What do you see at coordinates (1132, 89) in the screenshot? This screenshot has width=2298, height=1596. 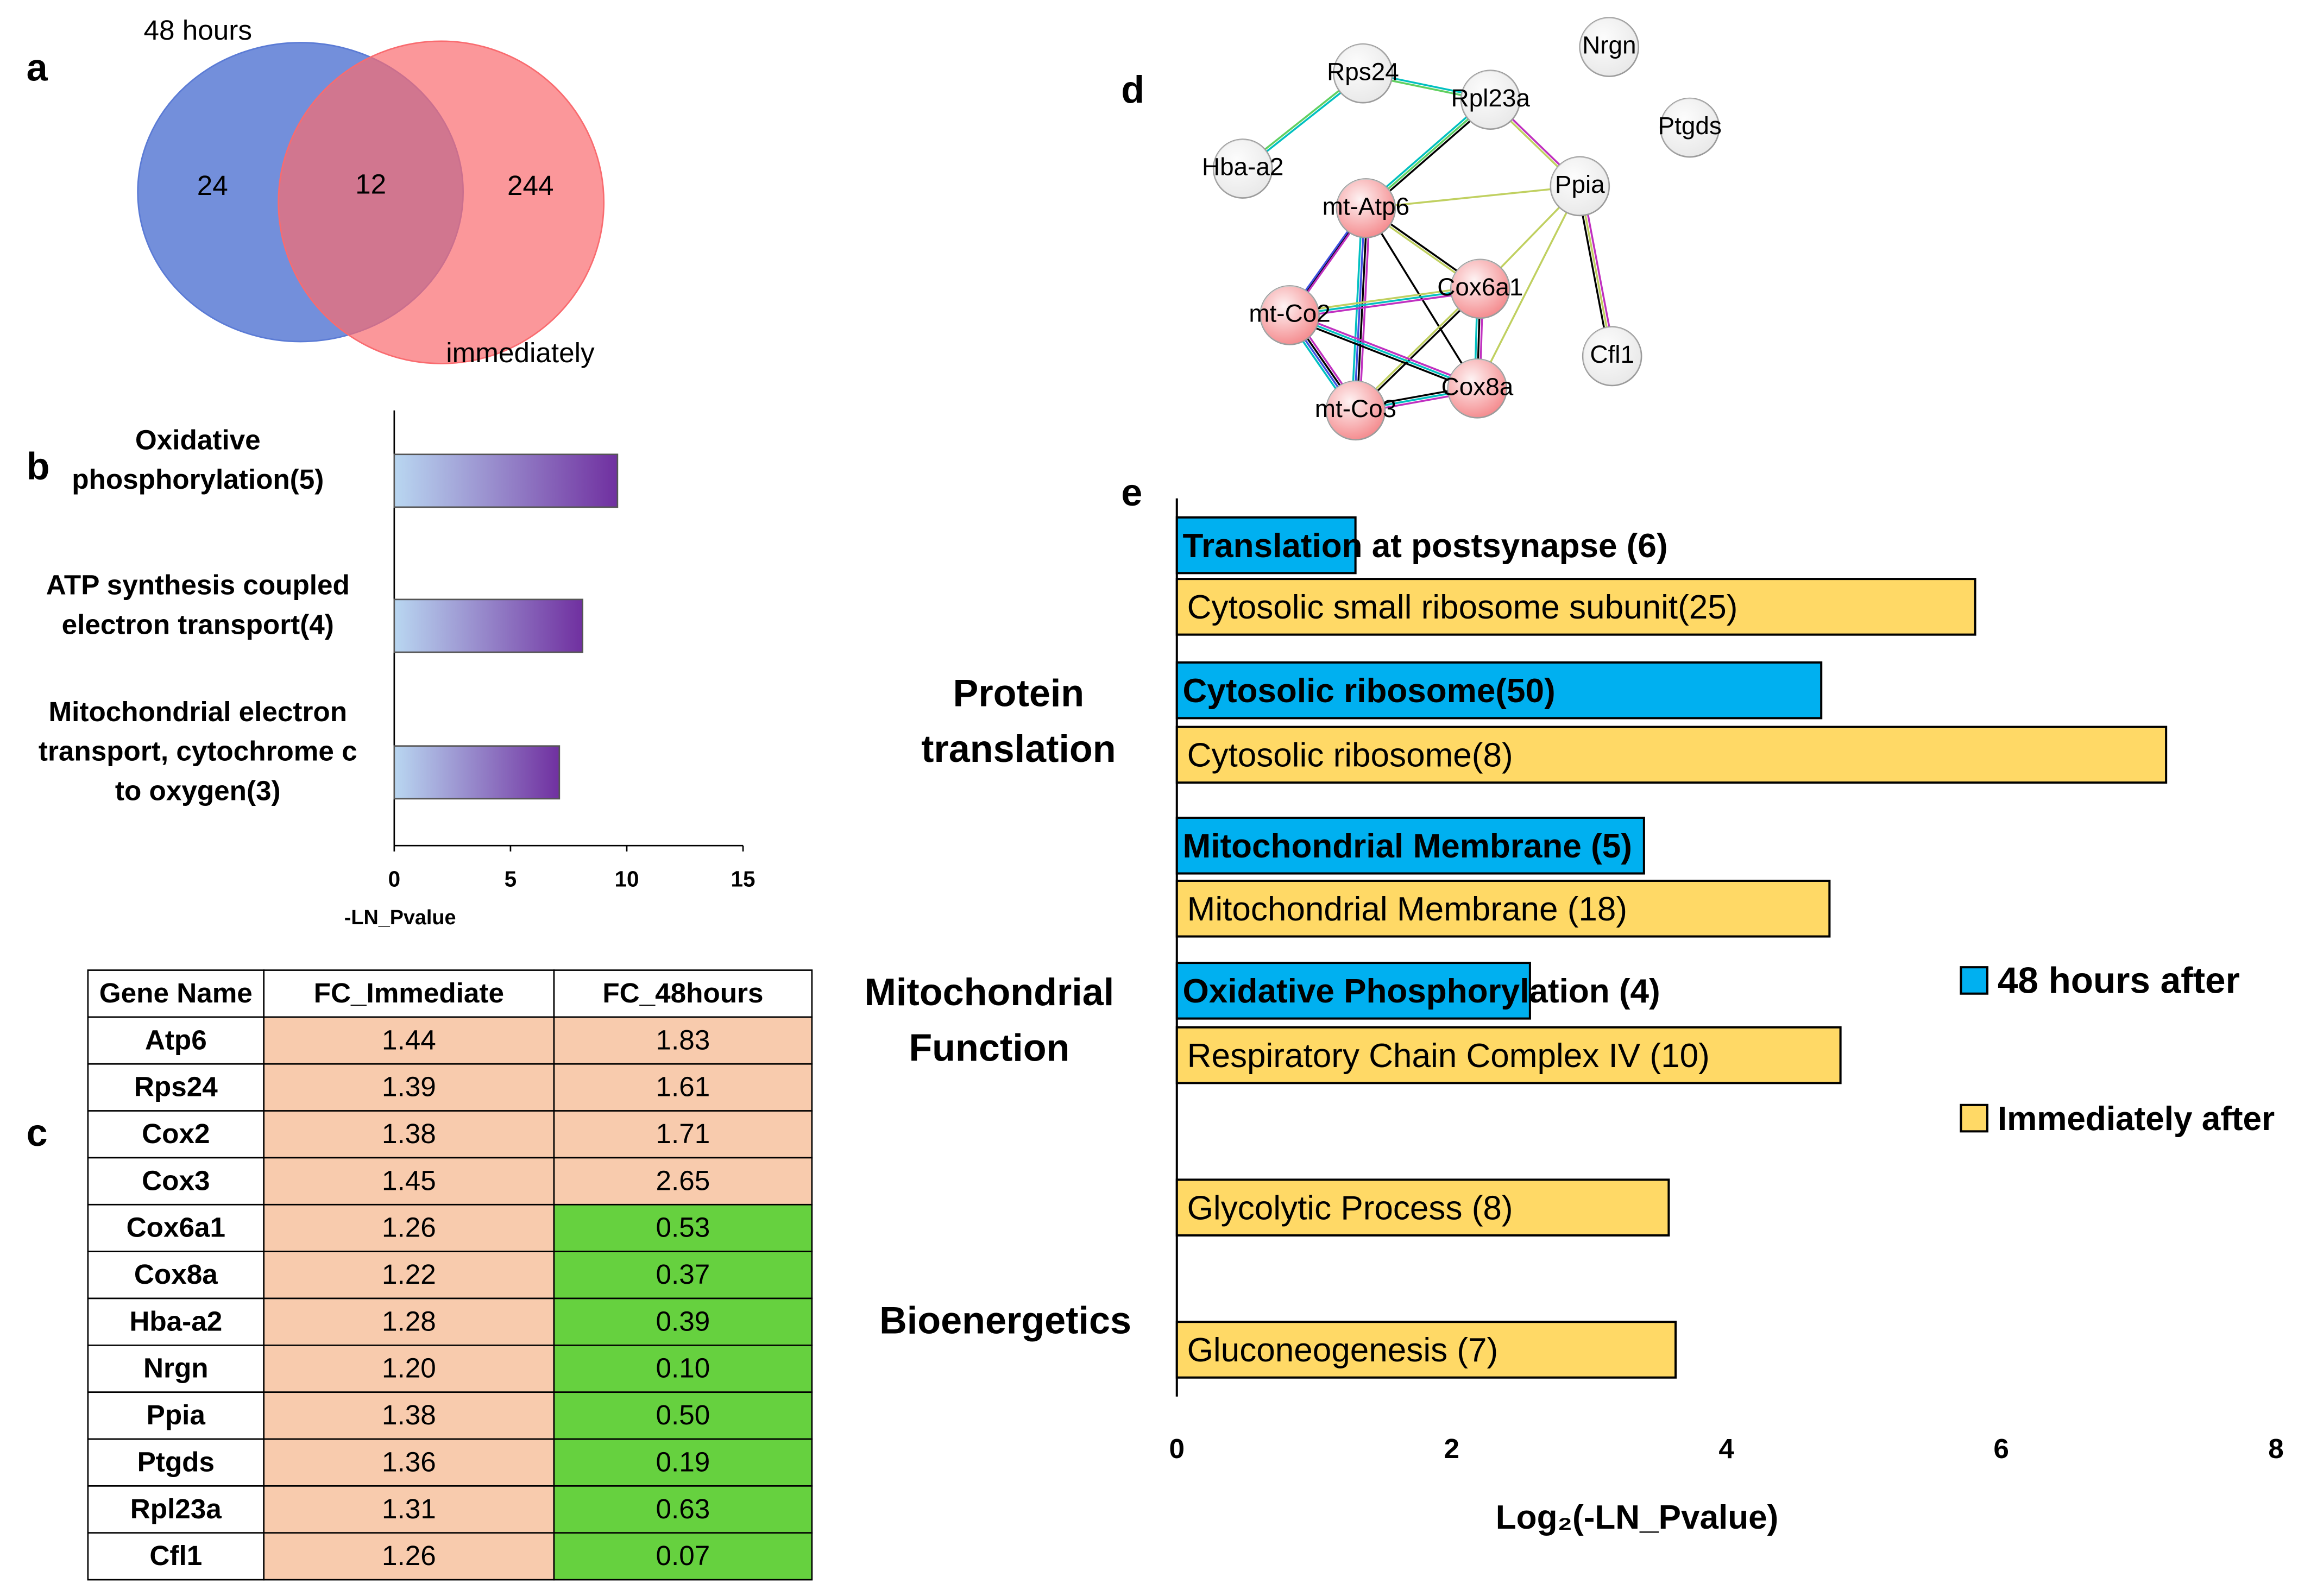 I see `panel-label: d` at bounding box center [1132, 89].